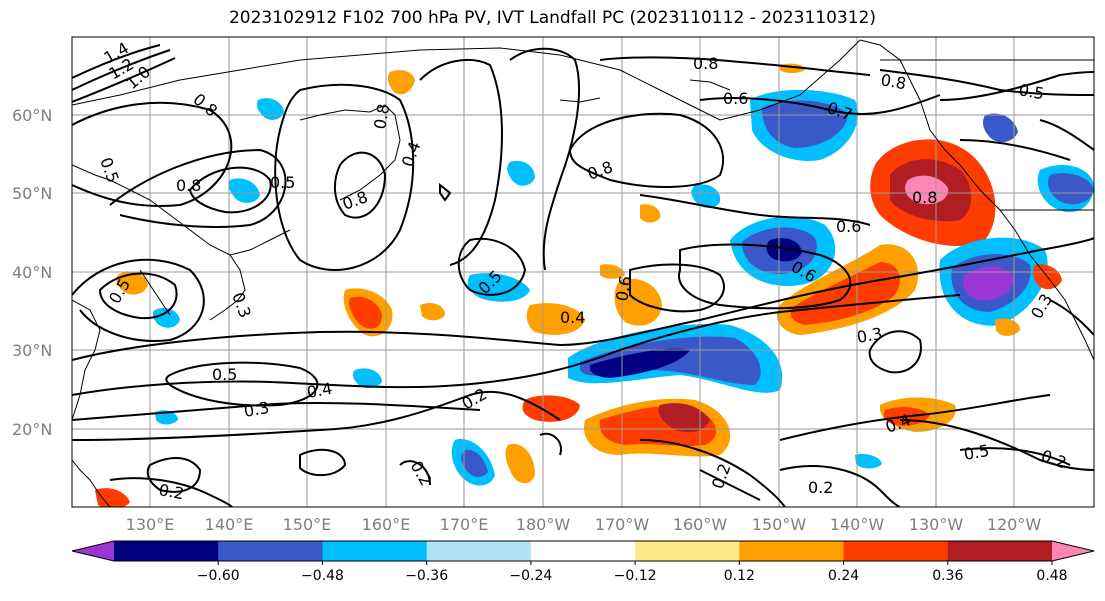  I want to click on lon-label: 140°W, so click(857, 524).